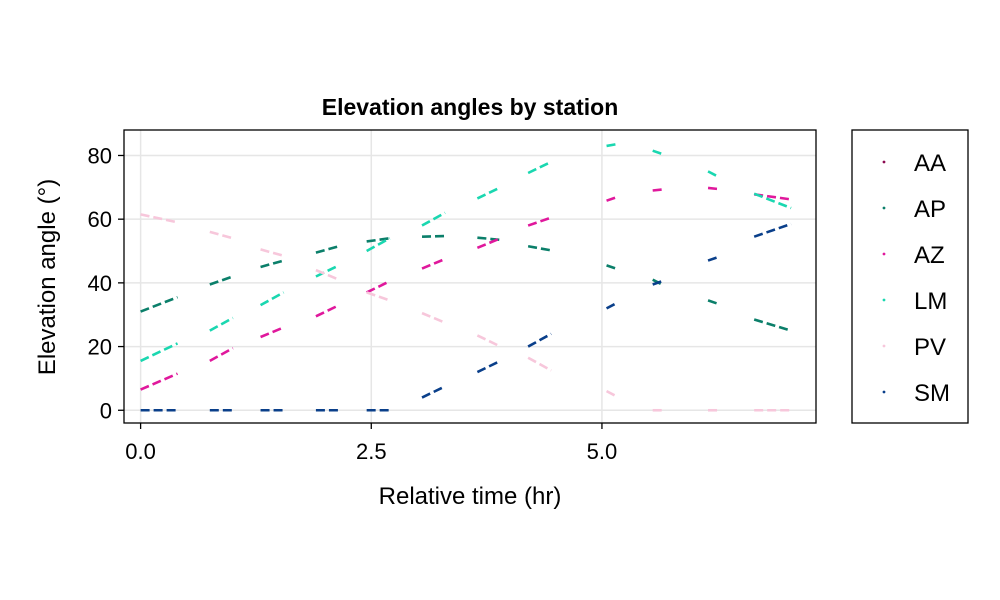 The height and width of the screenshot is (600, 1000). I want to click on y-tick-label: 0, so click(106, 410).